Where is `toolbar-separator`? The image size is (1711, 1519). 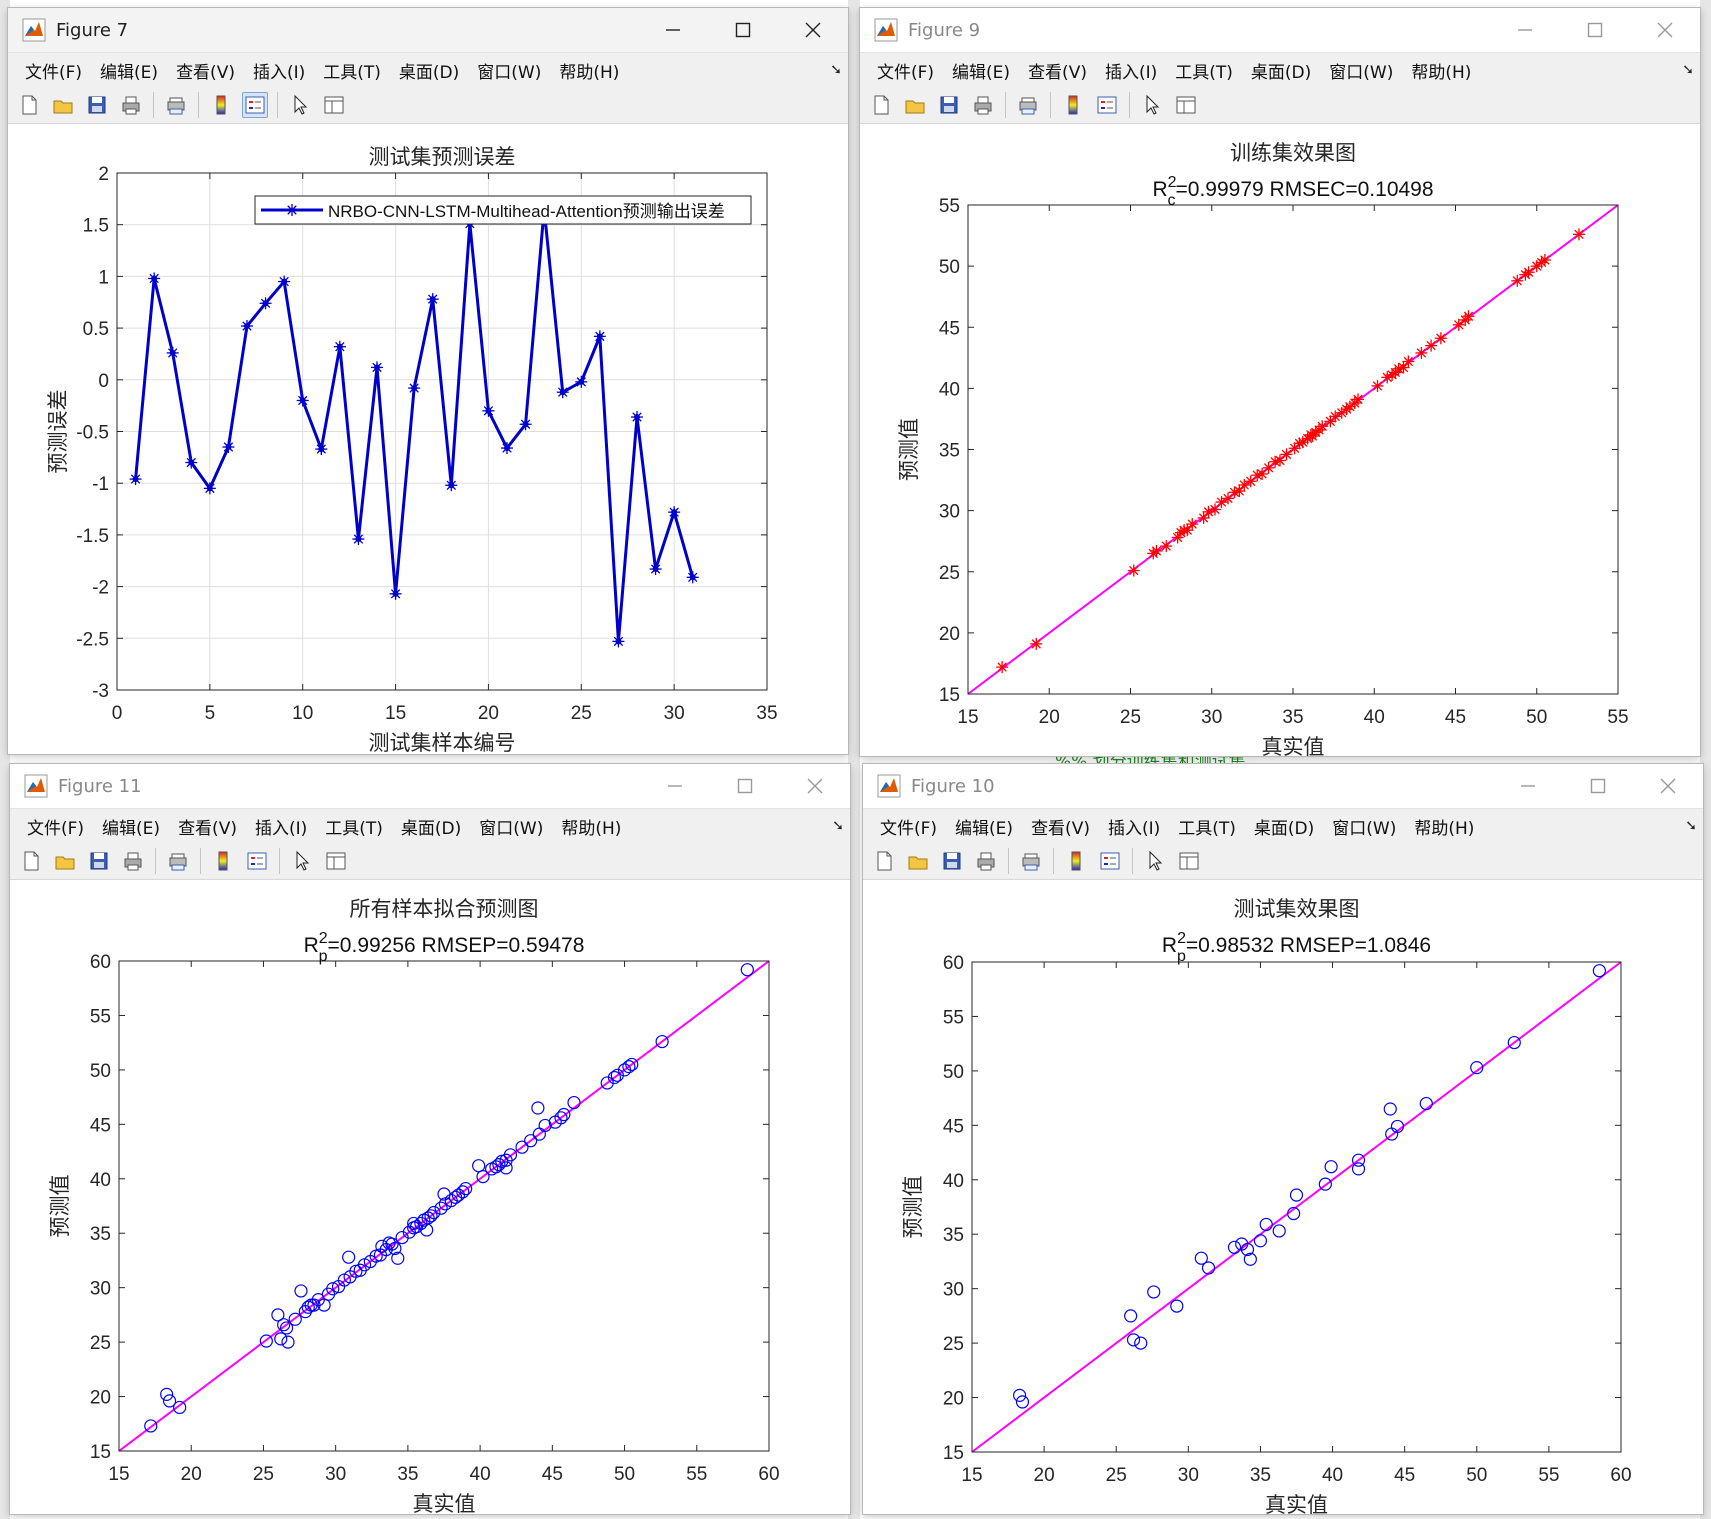
toolbar-separator is located at coordinates (1132, 861).